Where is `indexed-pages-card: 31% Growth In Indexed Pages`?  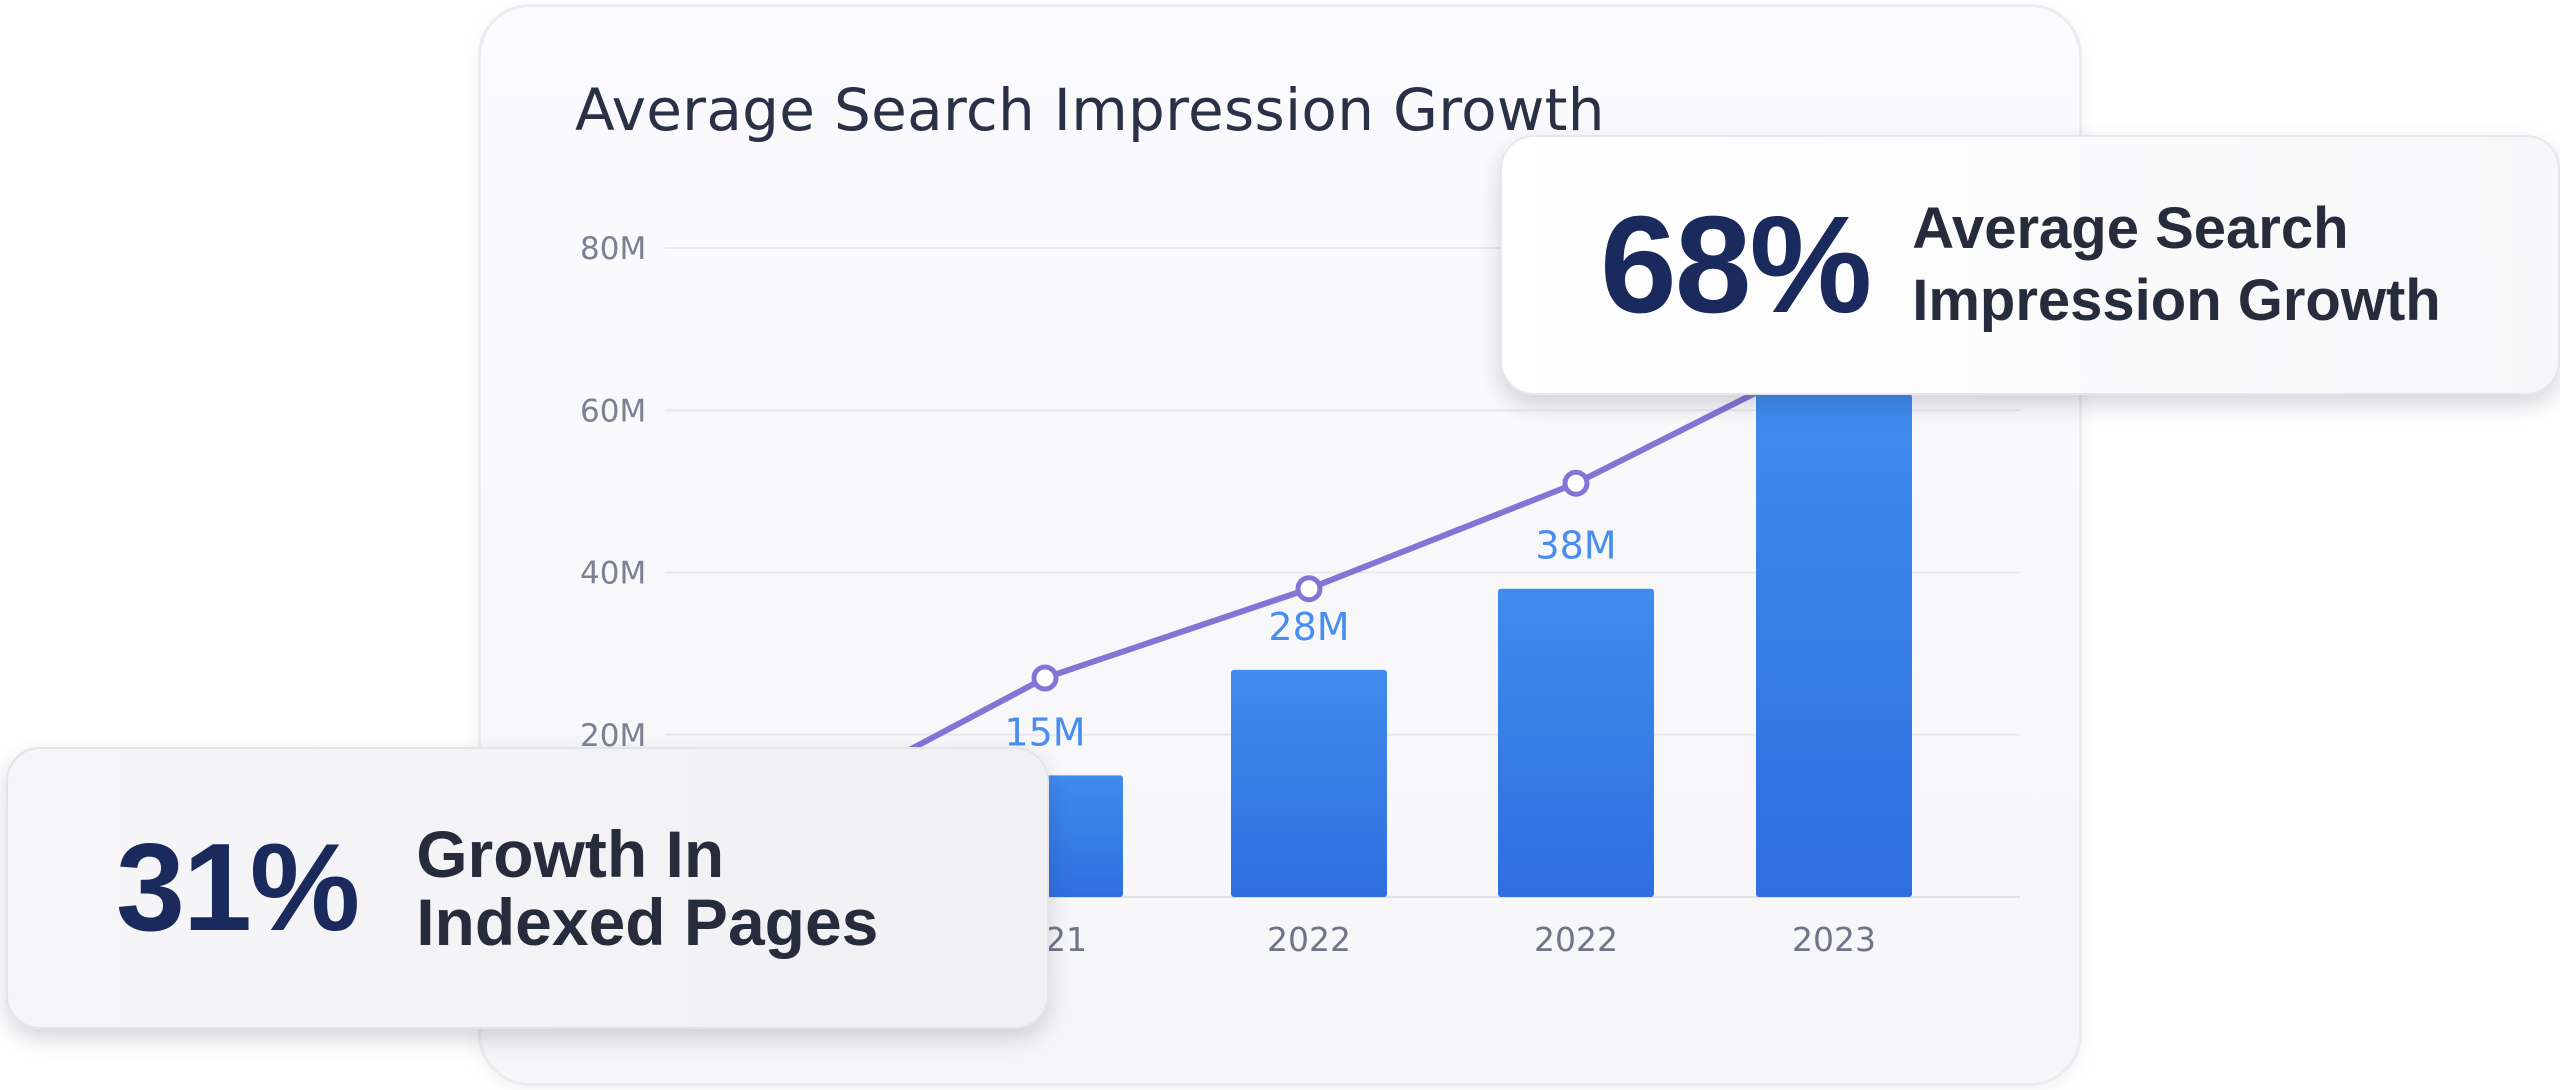 indexed-pages-card: 31% Growth In Indexed Pages is located at coordinates (527, 888).